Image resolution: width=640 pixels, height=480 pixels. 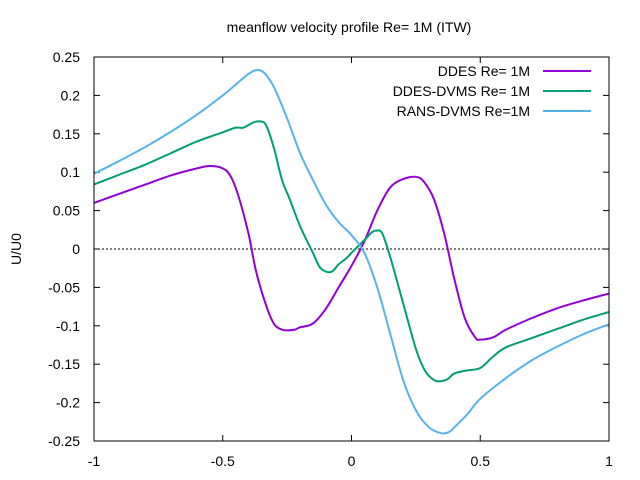 What do you see at coordinates (481, 461) in the screenshot?
I see `x-tick-label: 0.5` at bounding box center [481, 461].